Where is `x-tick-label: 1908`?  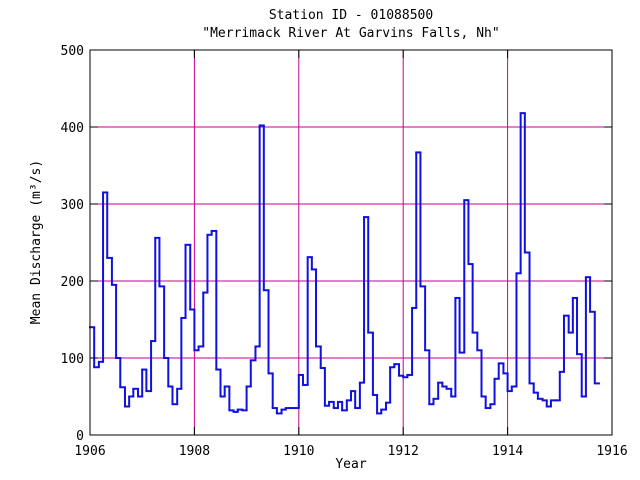 x-tick-label: 1908 is located at coordinates (194, 451).